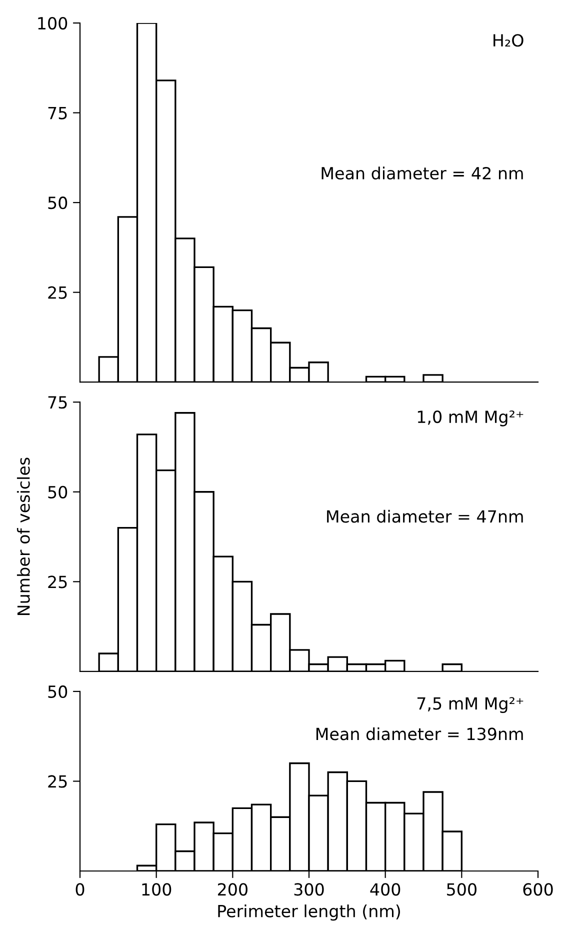 The image size is (568, 935). I want to click on annotation: Mean diameter = 42 nm, so click(422, 173).